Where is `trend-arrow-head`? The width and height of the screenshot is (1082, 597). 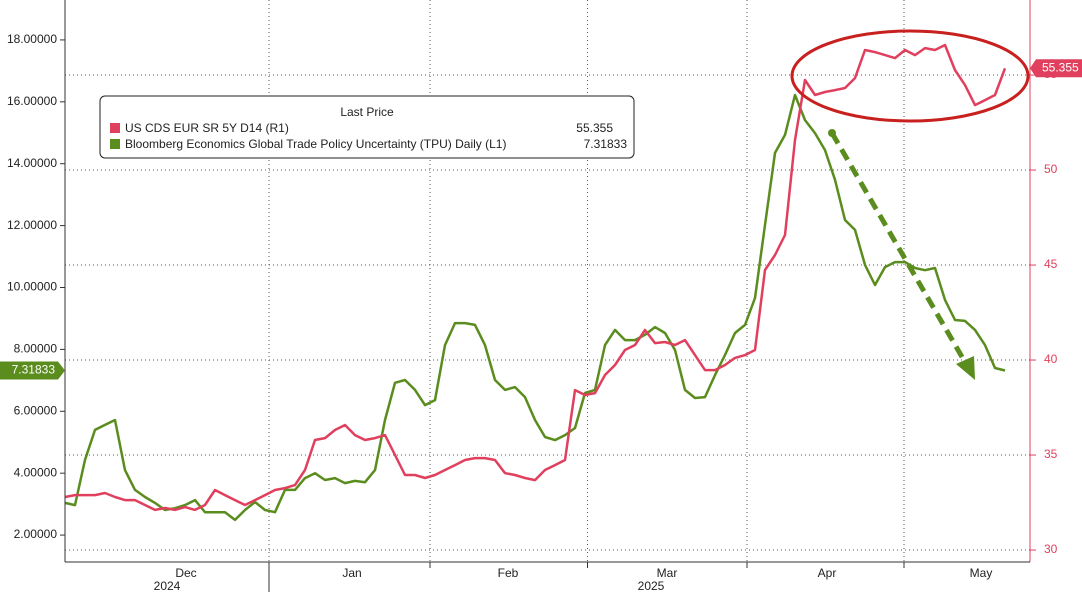 trend-arrow-head is located at coordinates (965, 368).